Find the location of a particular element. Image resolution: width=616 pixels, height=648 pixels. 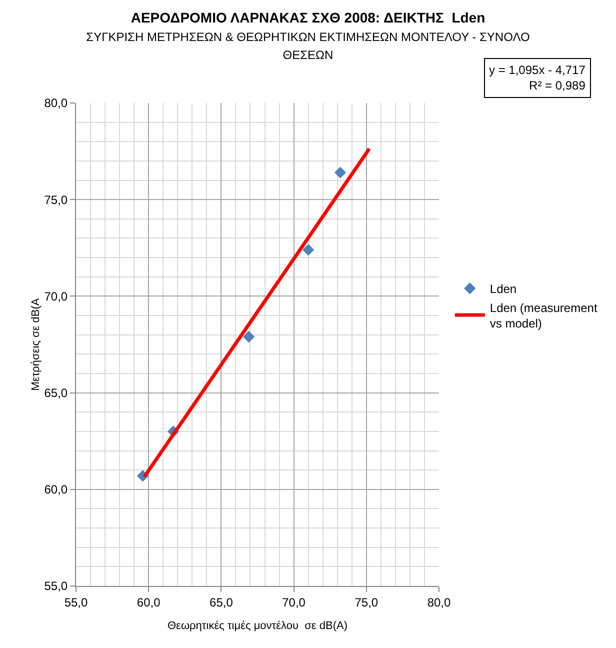

legend-label: Lden is located at coordinates (503, 289).